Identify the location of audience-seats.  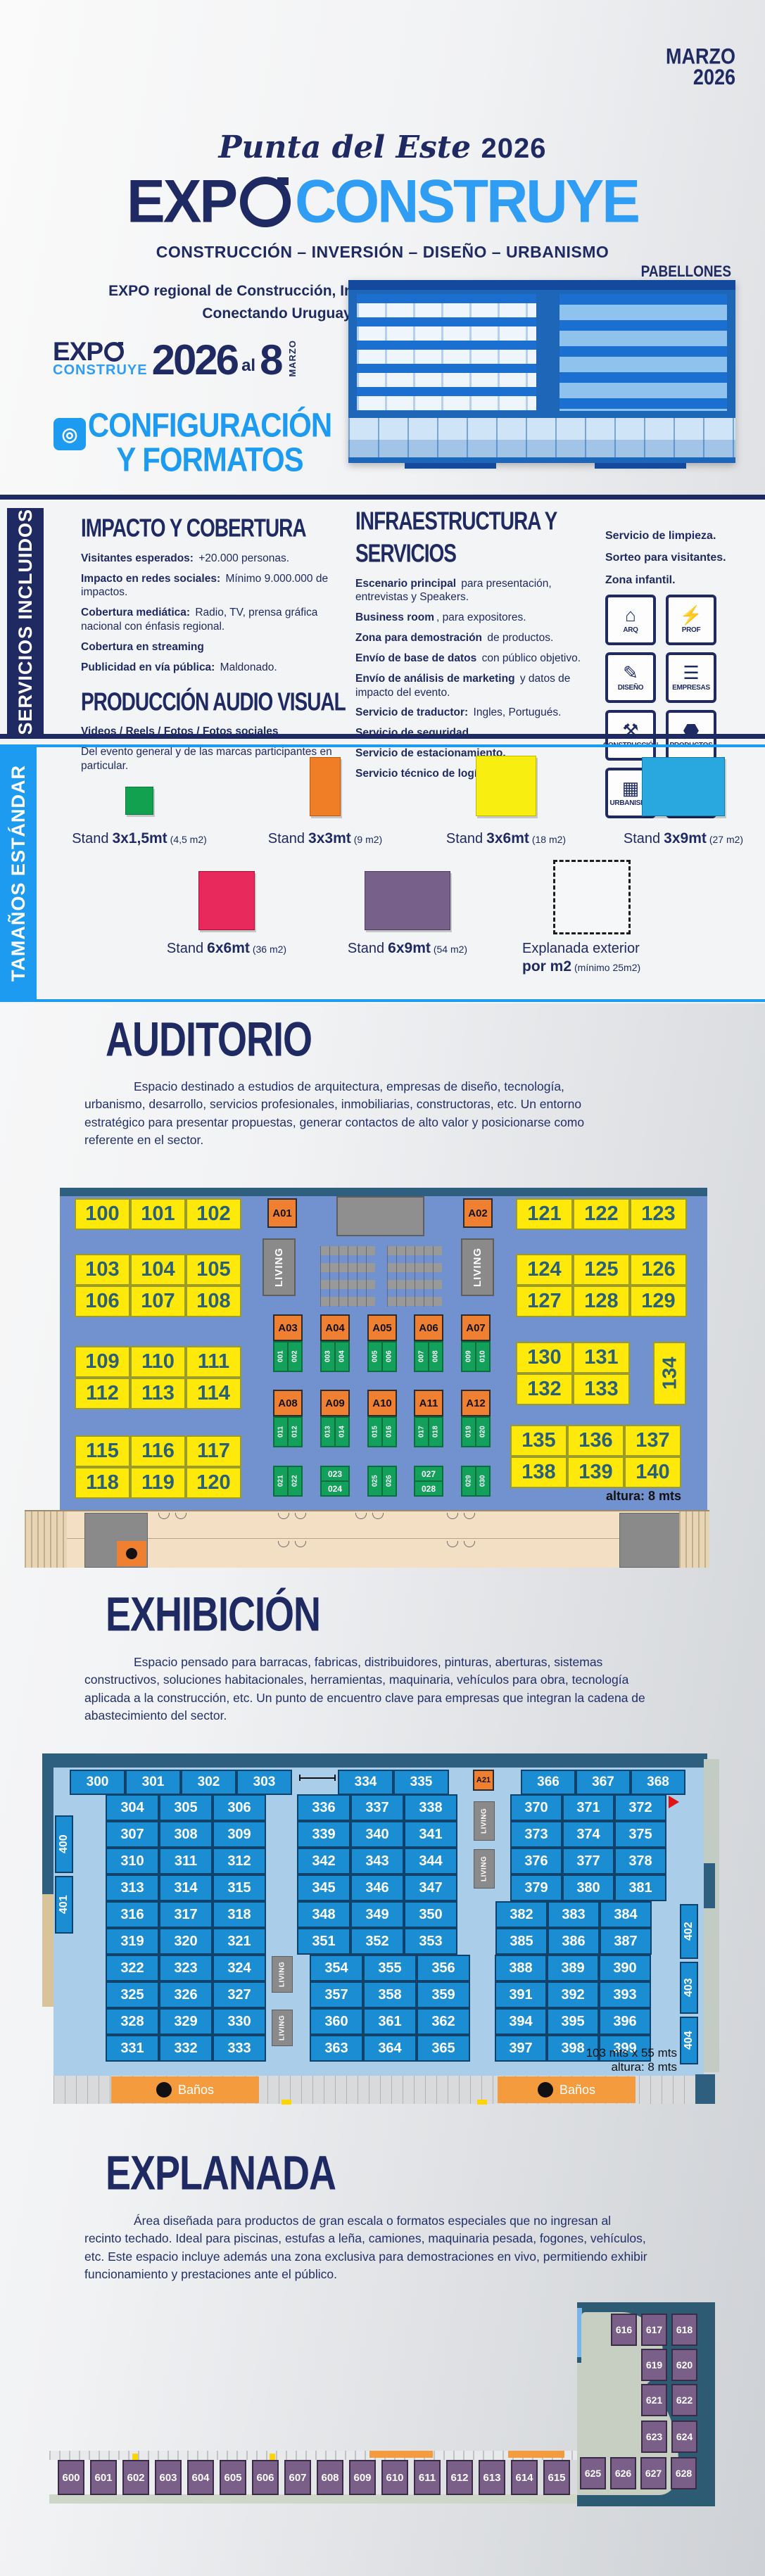
(347, 1276).